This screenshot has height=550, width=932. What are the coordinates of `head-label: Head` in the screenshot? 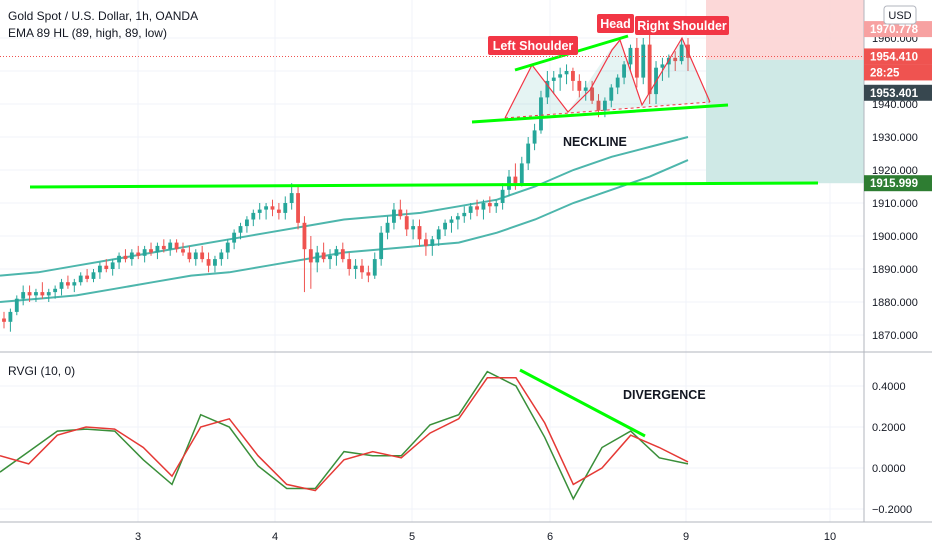 It's located at (615, 23).